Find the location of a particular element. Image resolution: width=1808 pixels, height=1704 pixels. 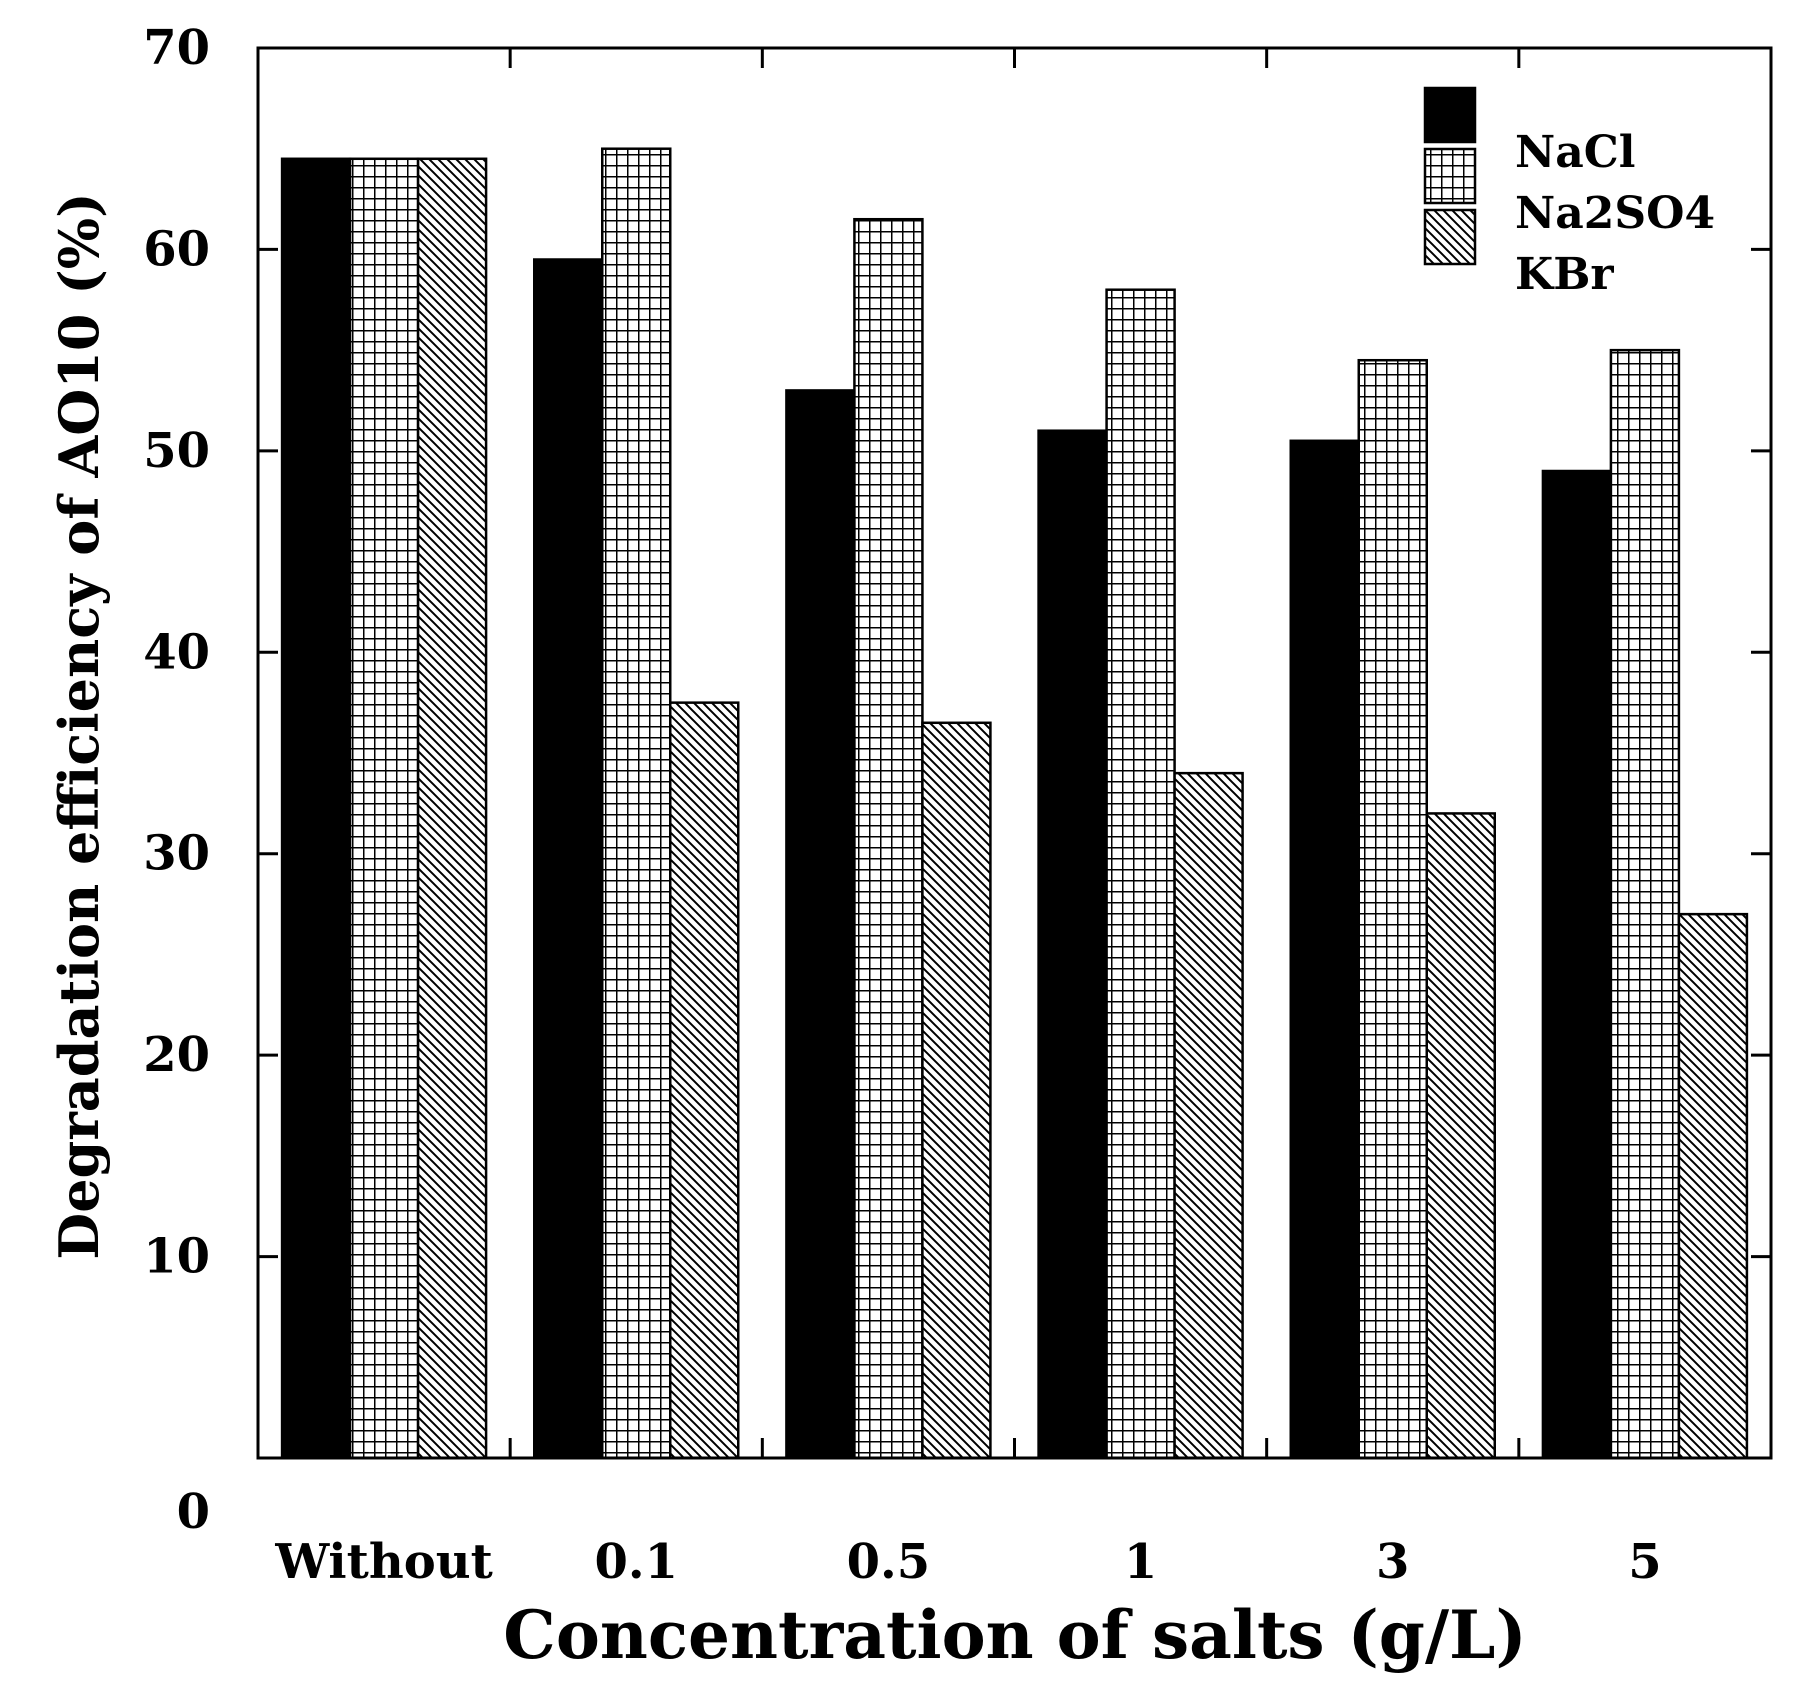

y-tick-label: 30 is located at coordinates (176, 854).